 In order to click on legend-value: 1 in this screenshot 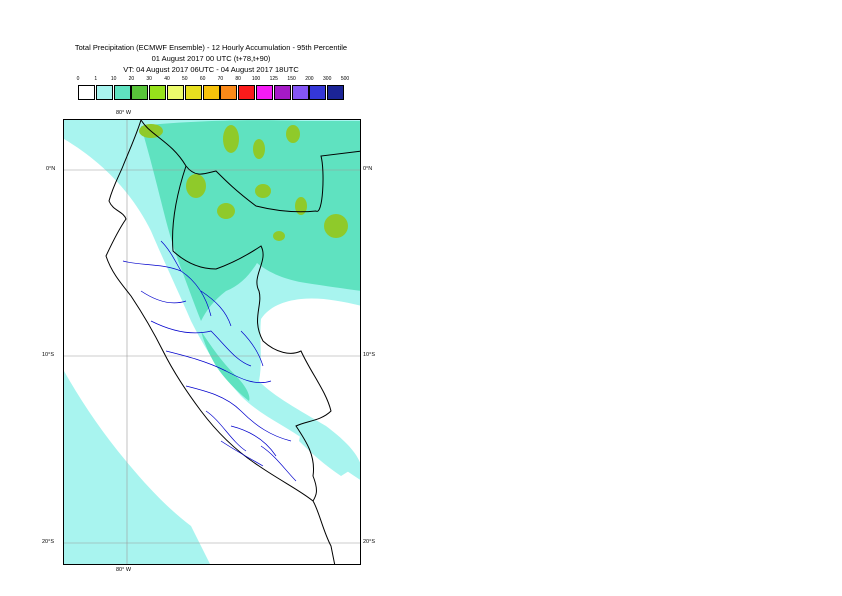, I will do `click(96, 79)`.